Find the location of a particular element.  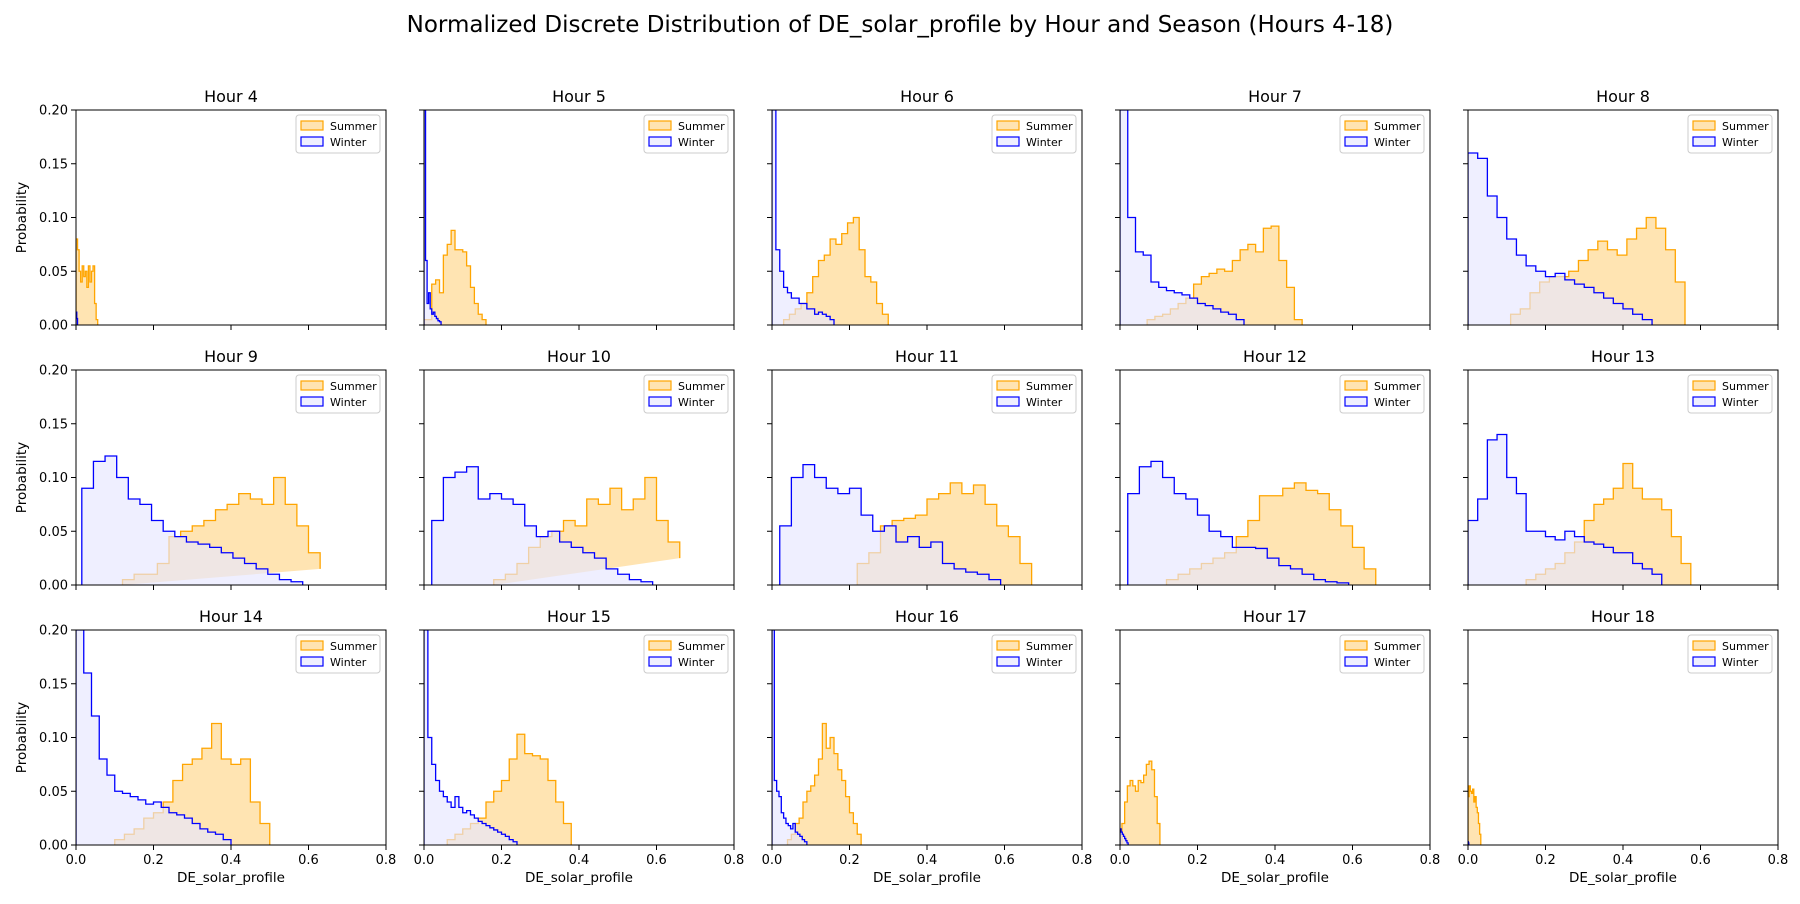

subplot-title: Hour 11 is located at coordinates (927, 356).